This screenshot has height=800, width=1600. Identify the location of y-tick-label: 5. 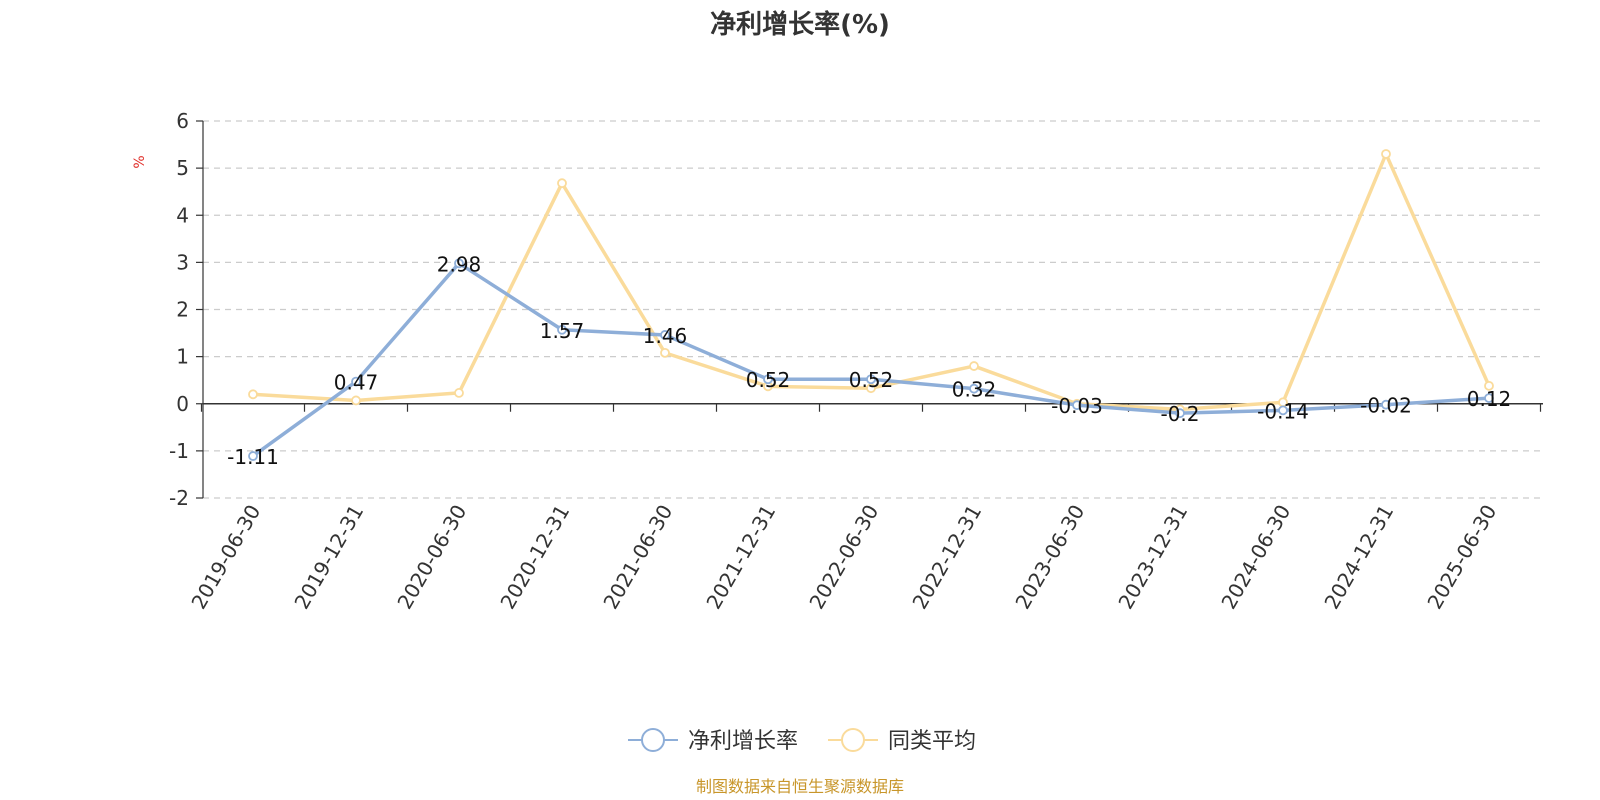
(182, 168).